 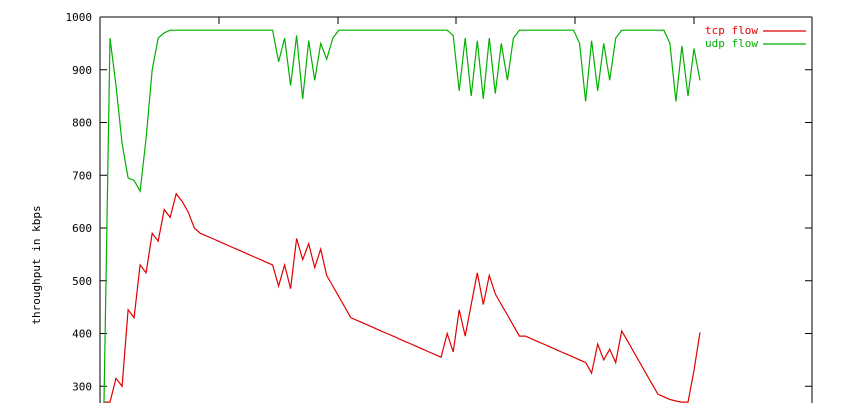 I want to click on legend: tcp flow udp flow, so click(x=755, y=37).